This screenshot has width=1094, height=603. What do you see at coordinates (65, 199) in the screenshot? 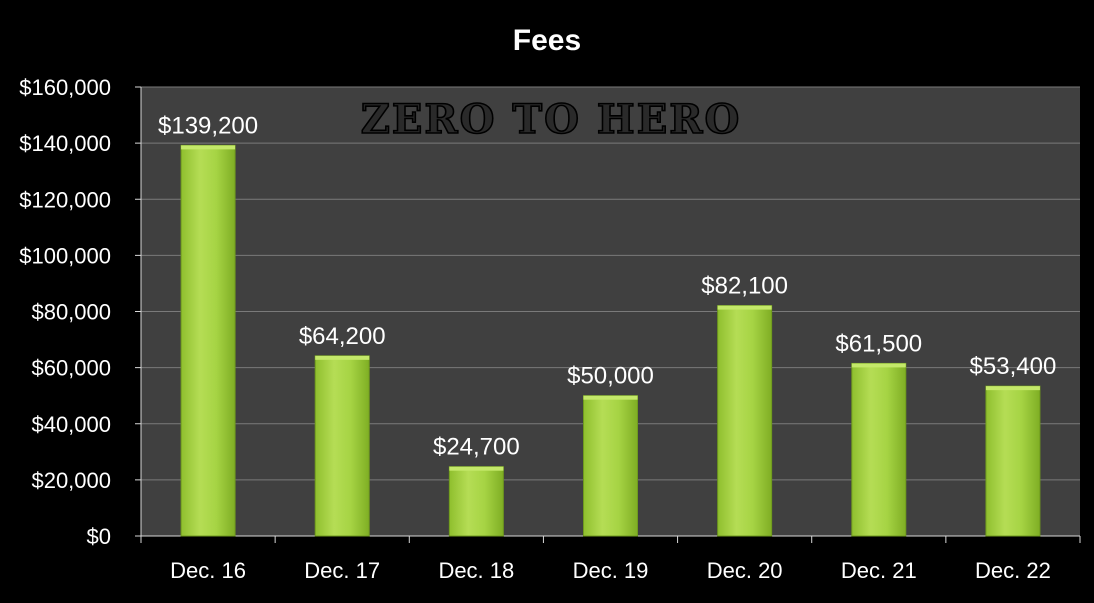
I see `y-tick-label: $120,000` at bounding box center [65, 199].